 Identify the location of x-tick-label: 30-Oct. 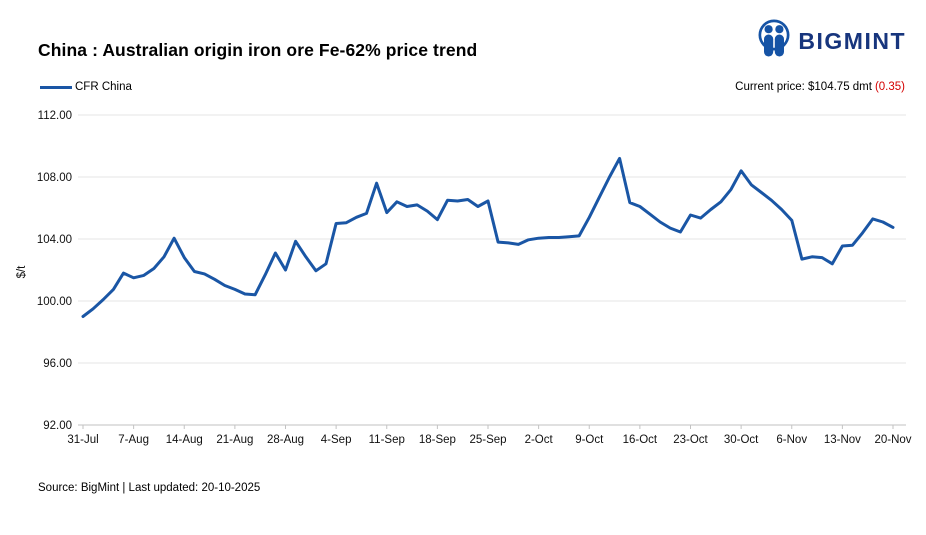
(741, 440).